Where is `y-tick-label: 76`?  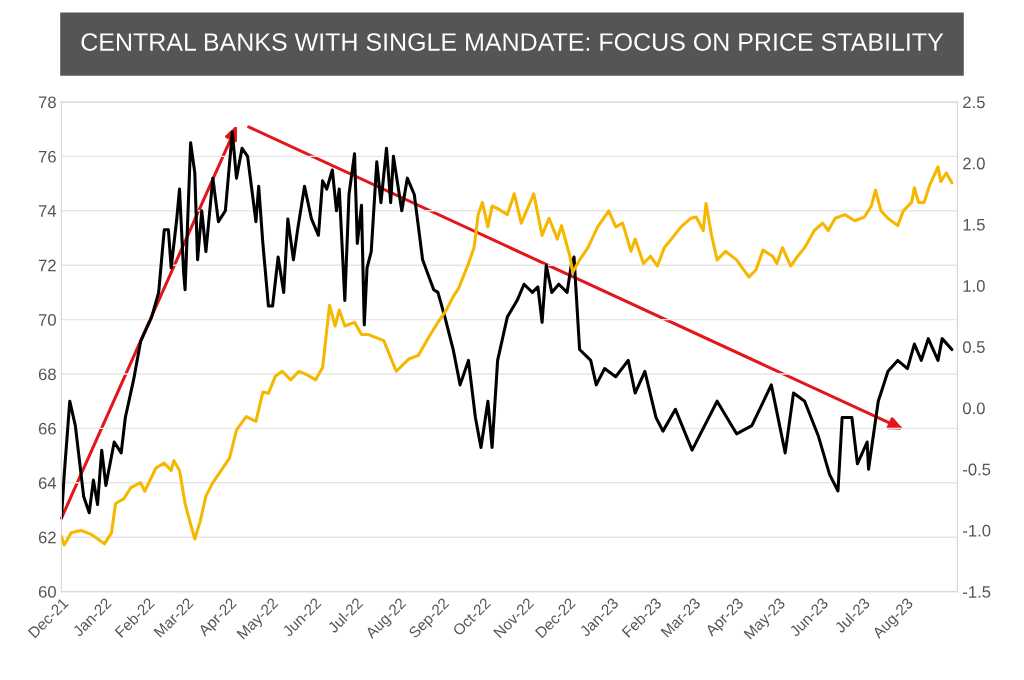 y-tick-label: 76 is located at coordinates (47, 156).